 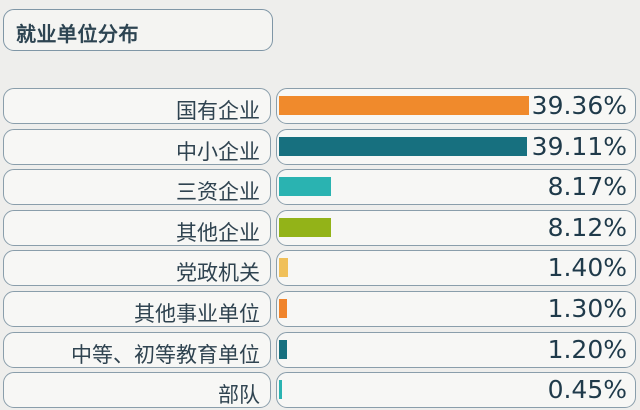 I want to click on category-label-box: 国有企业, so click(x=137, y=106).